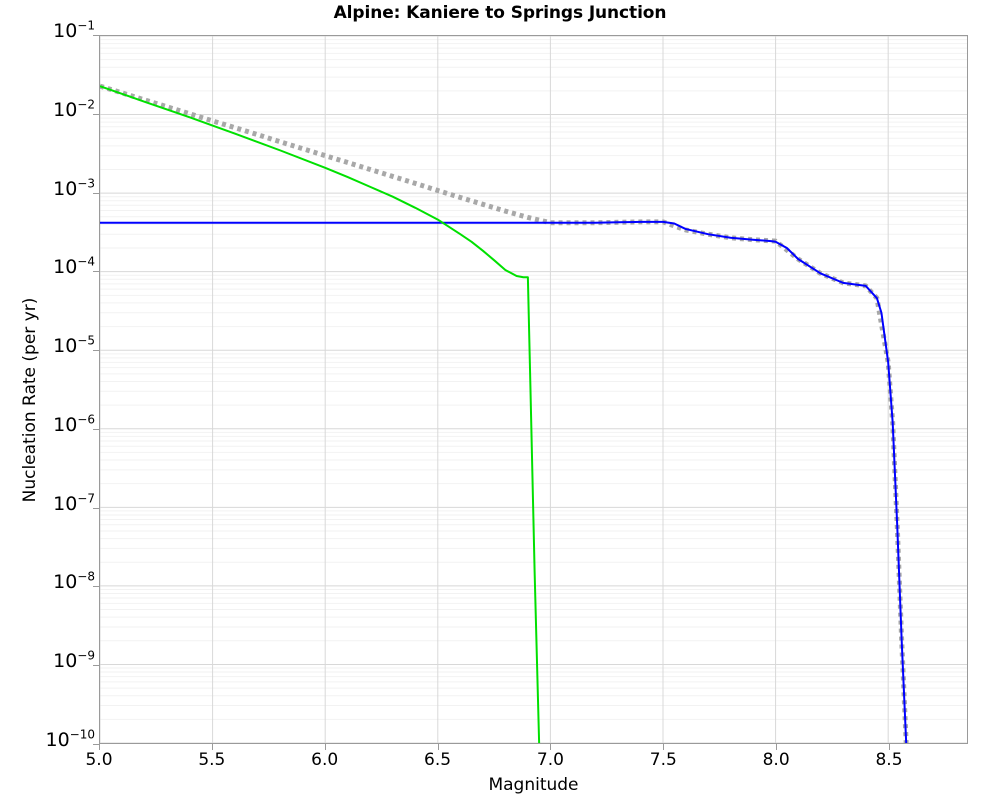  Describe the element at coordinates (74, 267) in the screenshot. I see `y-tick-label: 10⁻⁴` at that location.